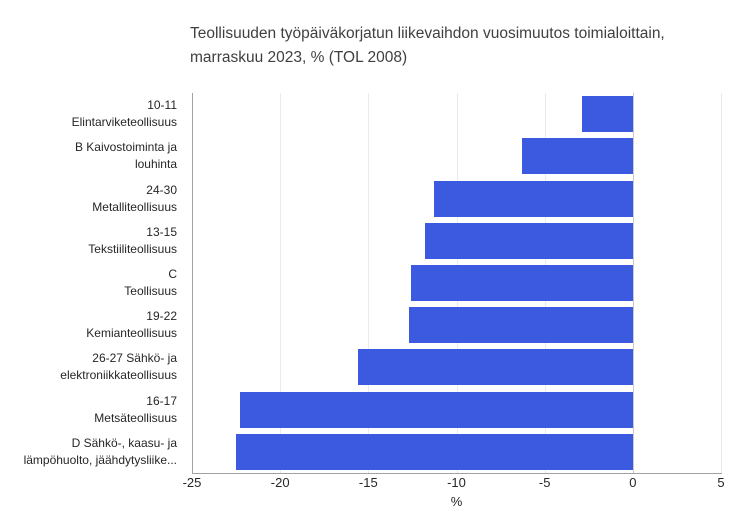  Describe the element at coordinates (192, 482) in the screenshot. I see `x-axis-tick-label: -25` at that location.